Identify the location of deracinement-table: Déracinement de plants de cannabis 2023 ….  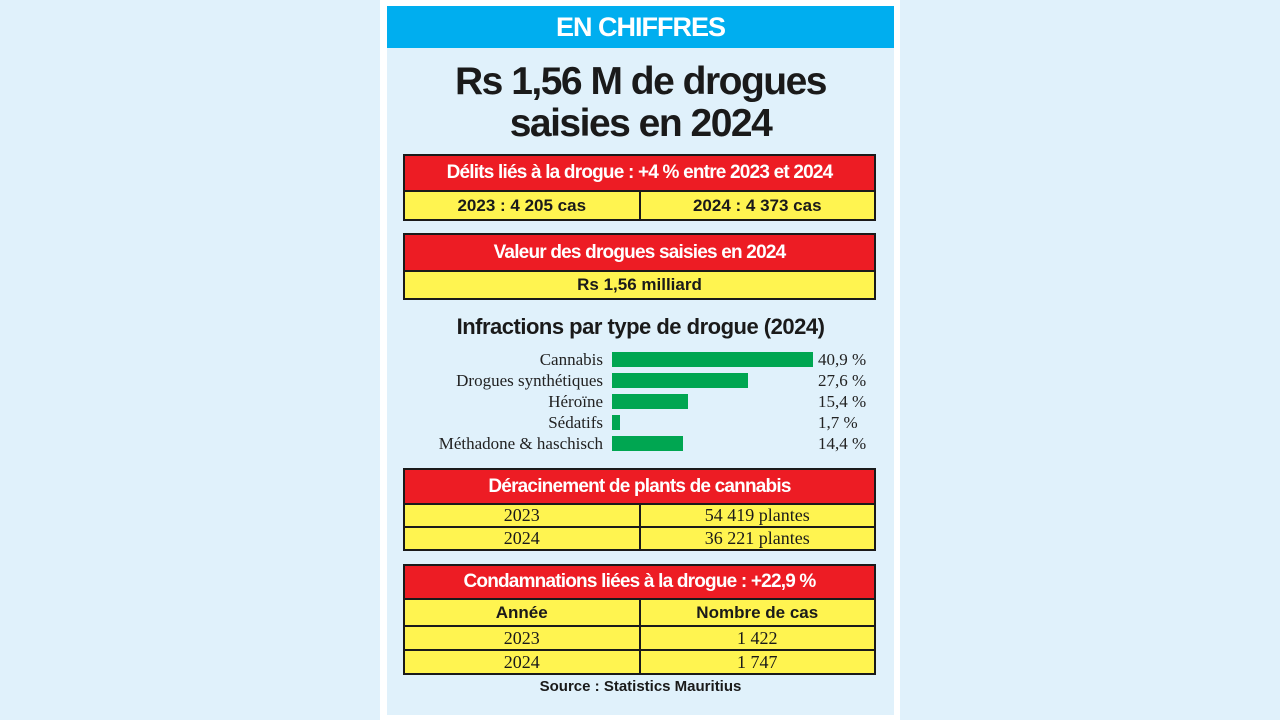
(639, 509).